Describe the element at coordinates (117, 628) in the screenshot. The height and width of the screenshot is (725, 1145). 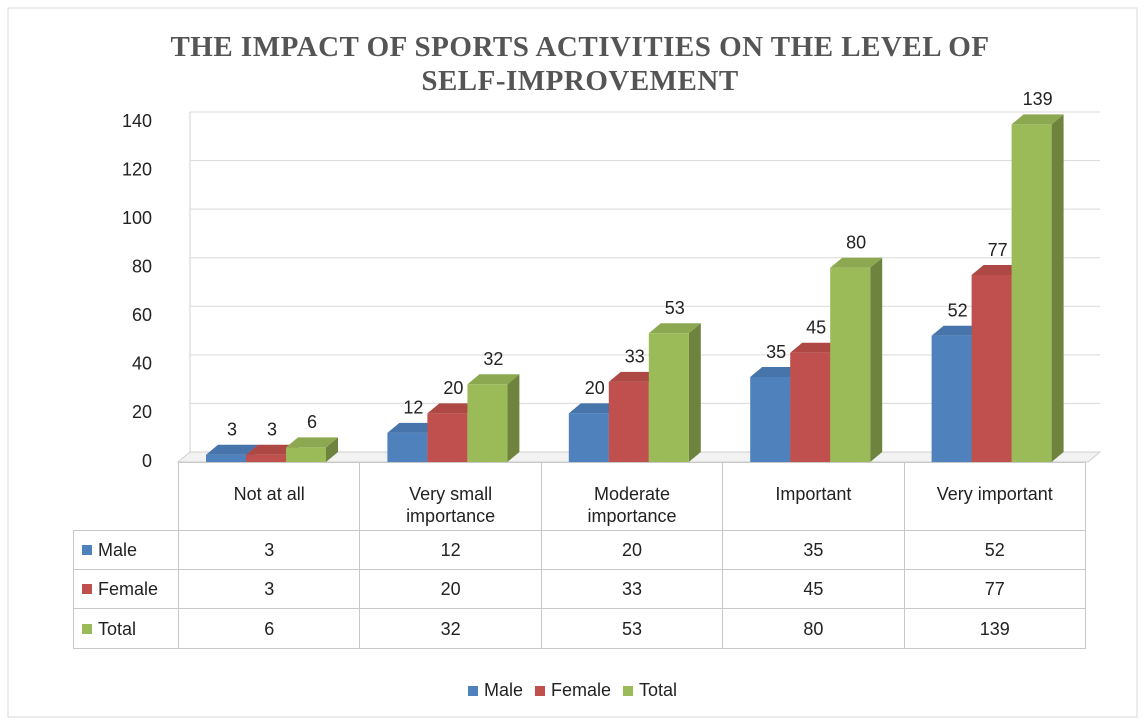
I see `table-row-label: Total` at that location.